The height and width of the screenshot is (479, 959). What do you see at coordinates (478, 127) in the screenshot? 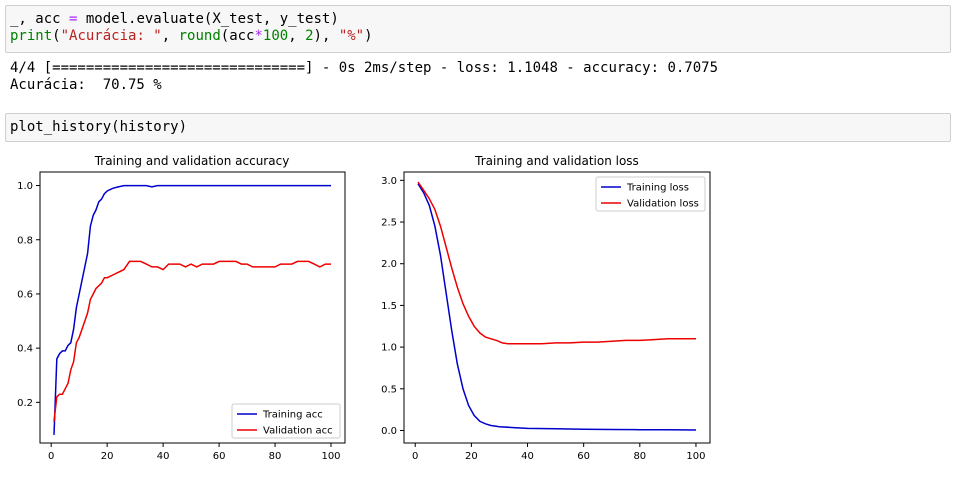
I see `code-cell-plot-history: plot_history(history)` at bounding box center [478, 127].